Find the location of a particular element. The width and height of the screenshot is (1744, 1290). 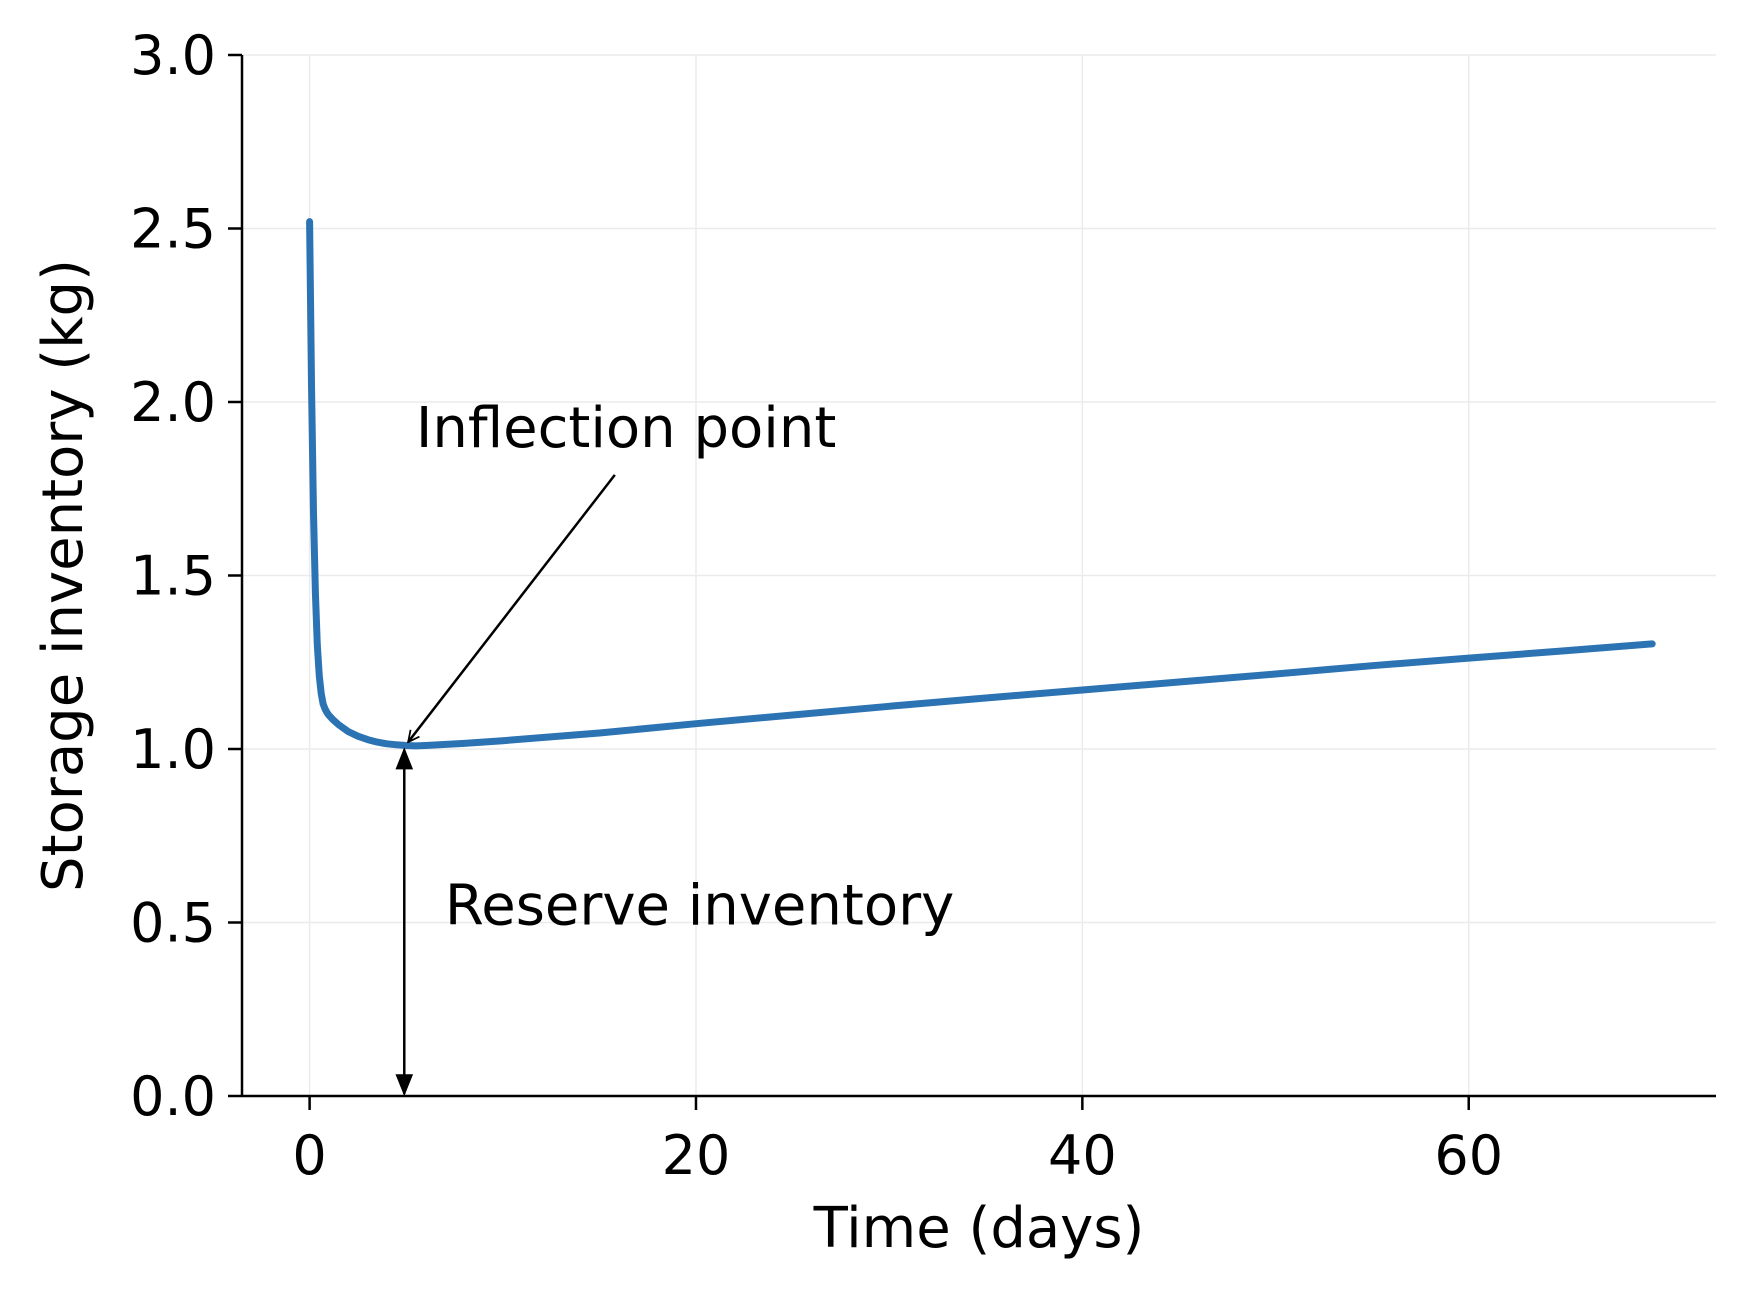

x-tick-label-1: 20 is located at coordinates (696, 1155).